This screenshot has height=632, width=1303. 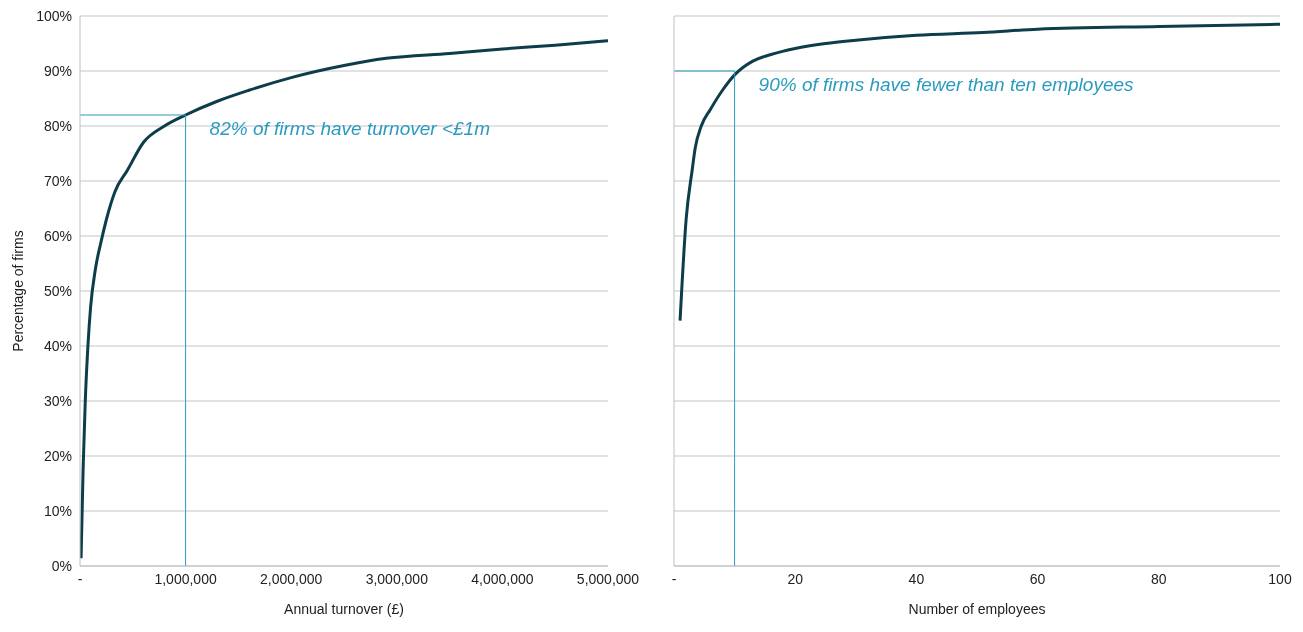 What do you see at coordinates (57, 180) in the screenshot?
I see `y-tick-label: 70%` at bounding box center [57, 180].